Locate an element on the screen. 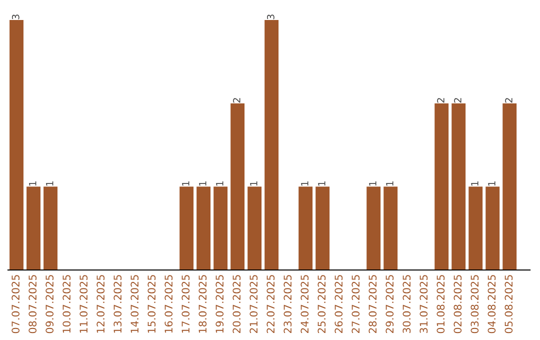  x-tick-label: 13.07.2025 is located at coordinates (118, 304).